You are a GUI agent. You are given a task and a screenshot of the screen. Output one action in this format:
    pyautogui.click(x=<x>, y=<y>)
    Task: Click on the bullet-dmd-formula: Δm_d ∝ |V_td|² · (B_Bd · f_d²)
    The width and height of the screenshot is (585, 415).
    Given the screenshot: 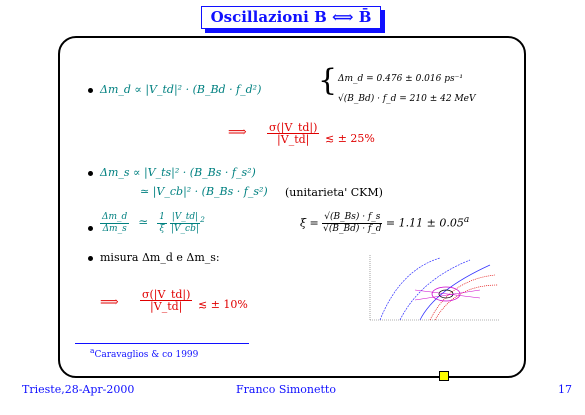 What is the action you would take?
    pyautogui.click(x=181, y=89)
    